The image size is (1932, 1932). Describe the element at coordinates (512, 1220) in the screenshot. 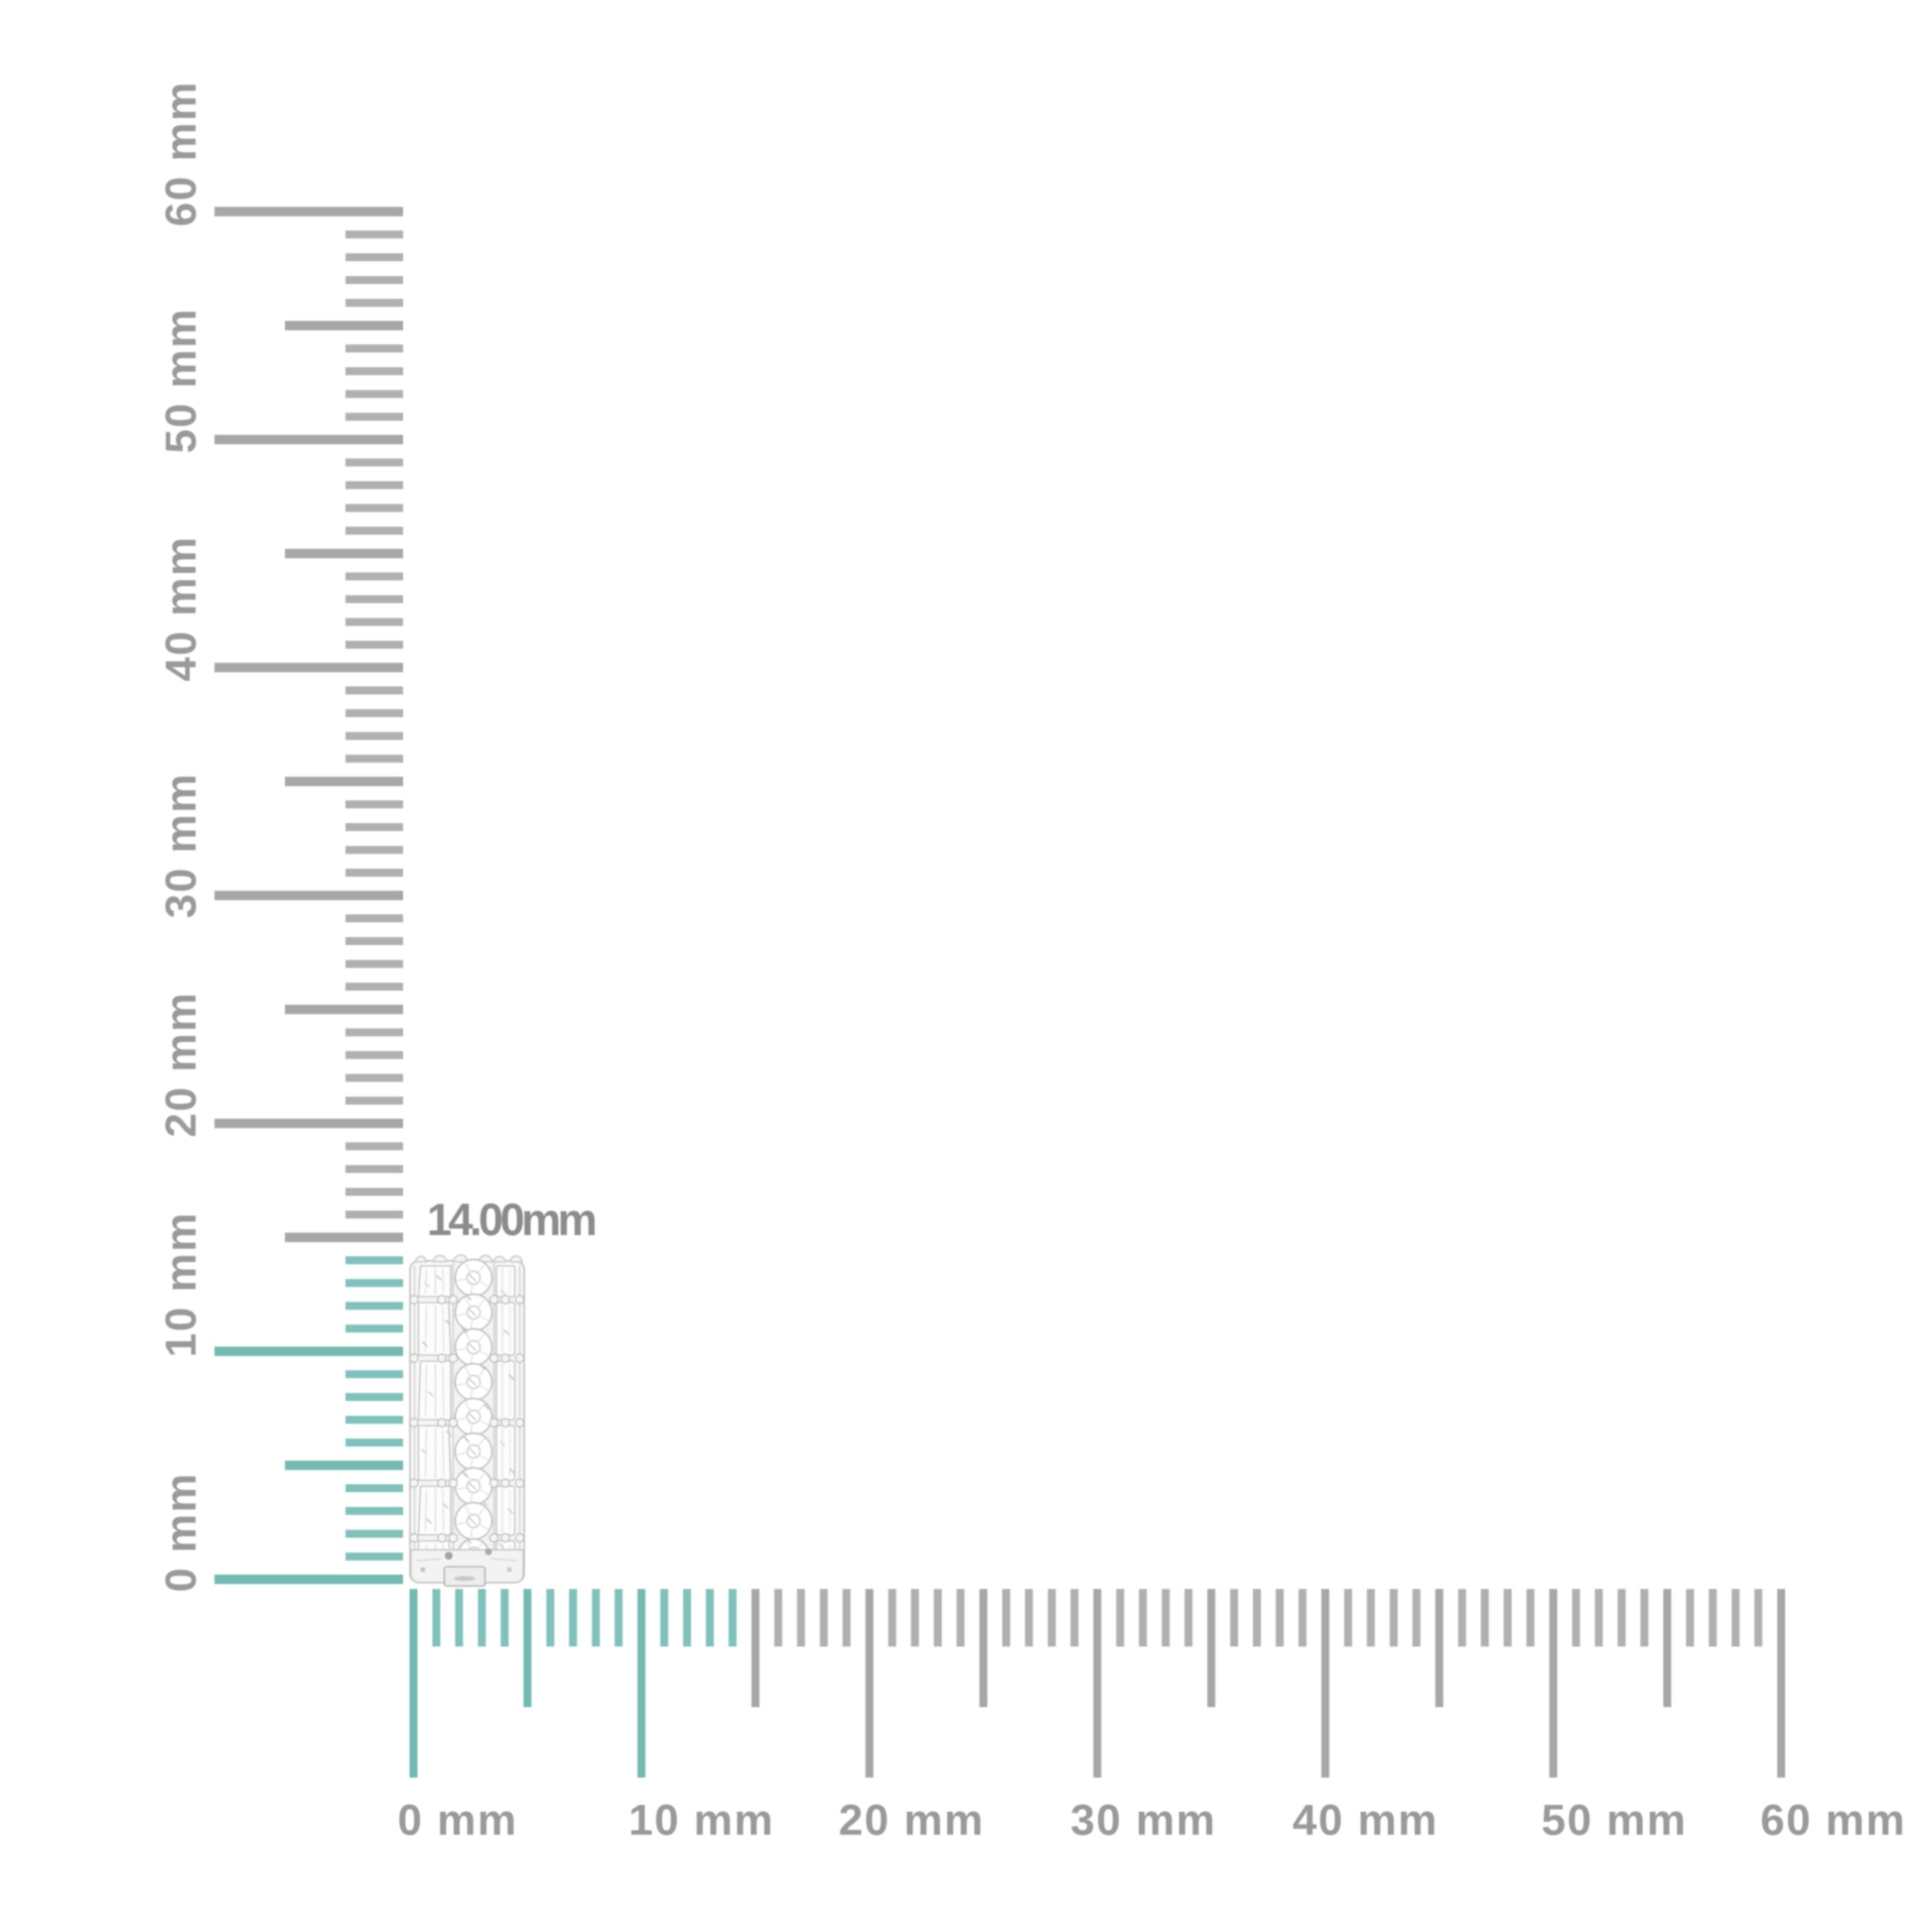

I see `svg-text: 14.00mm` at that location.